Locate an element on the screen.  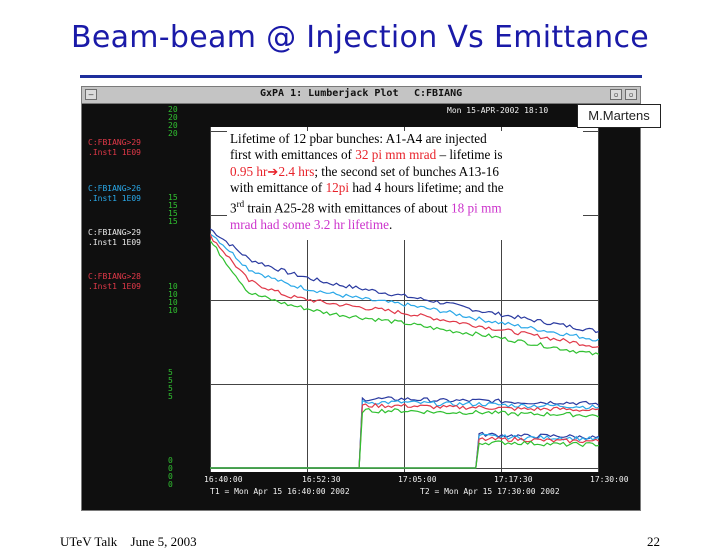
annotation-text: had 4 hours lifetime; and the is located at coordinates (426, 187).